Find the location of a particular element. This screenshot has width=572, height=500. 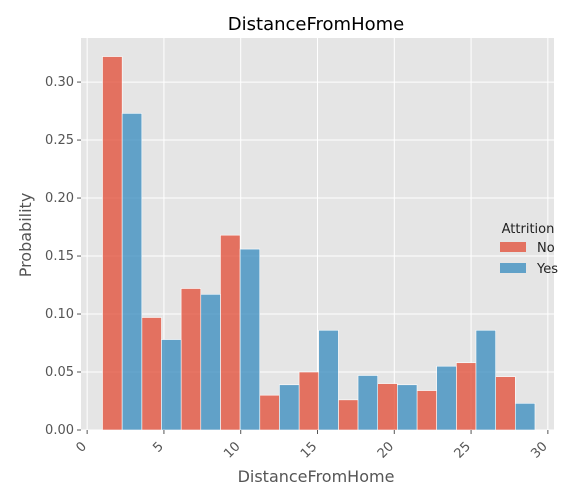

legend-title: Attrition is located at coordinates (528, 229).